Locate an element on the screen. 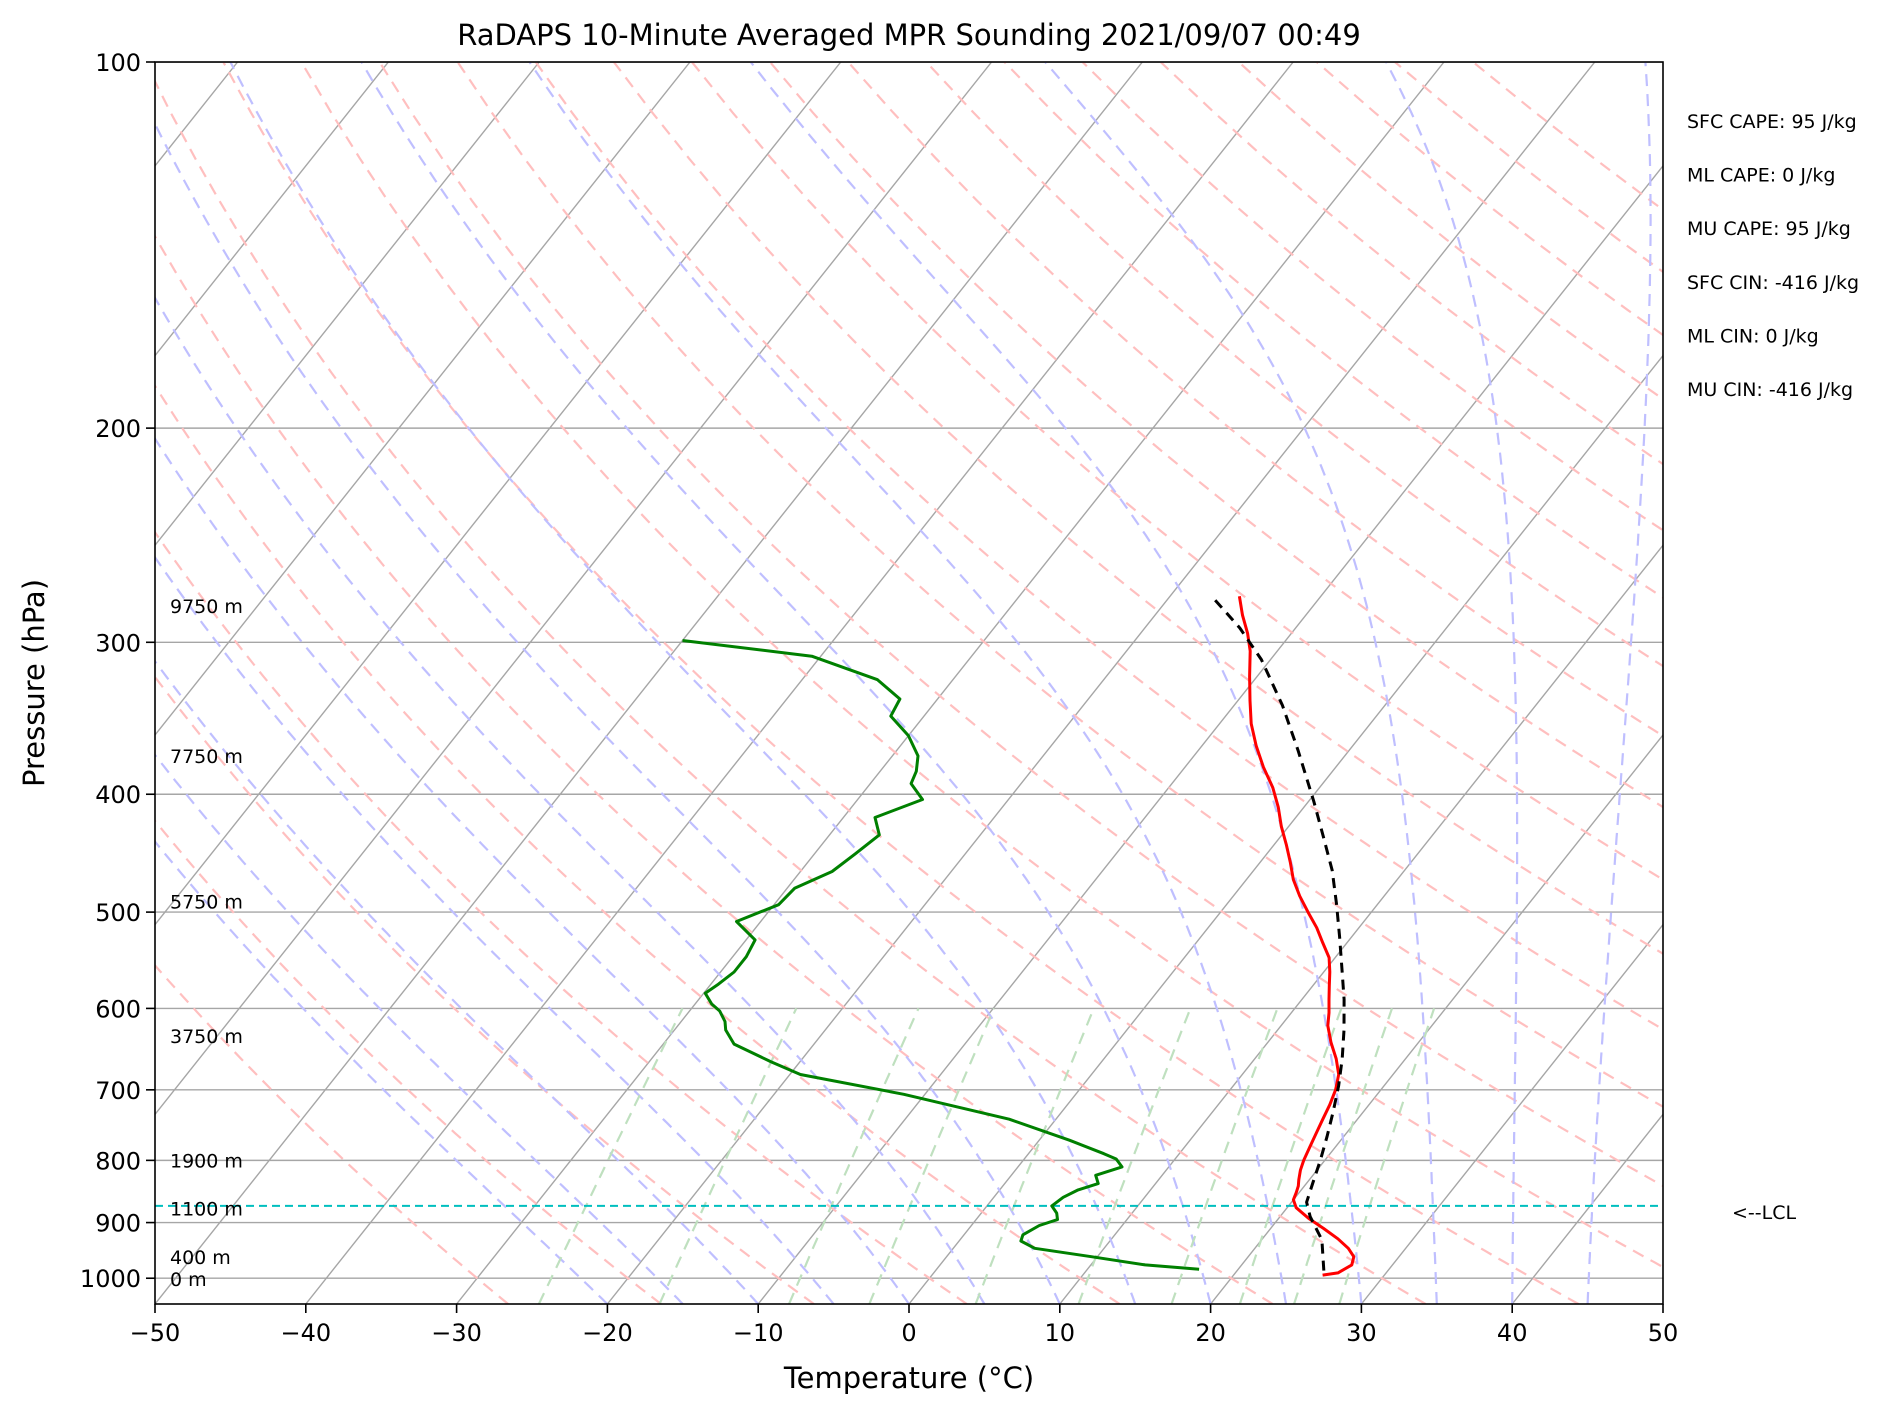  x-tick-label: 20 is located at coordinates (1210, 1333).